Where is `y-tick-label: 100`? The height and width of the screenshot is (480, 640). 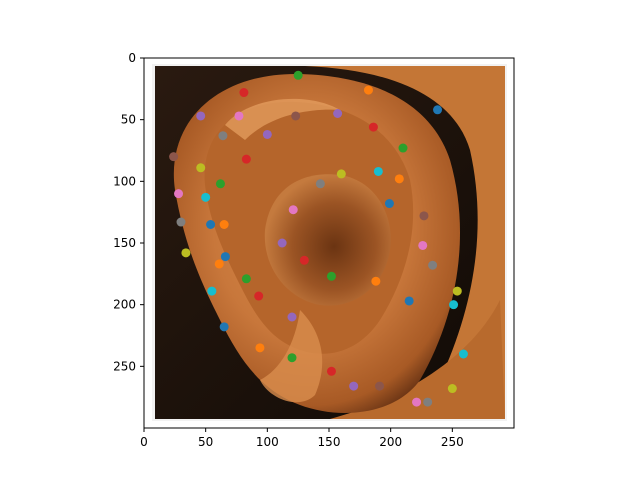 y-tick-label: 100 is located at coordinates (124, 181).